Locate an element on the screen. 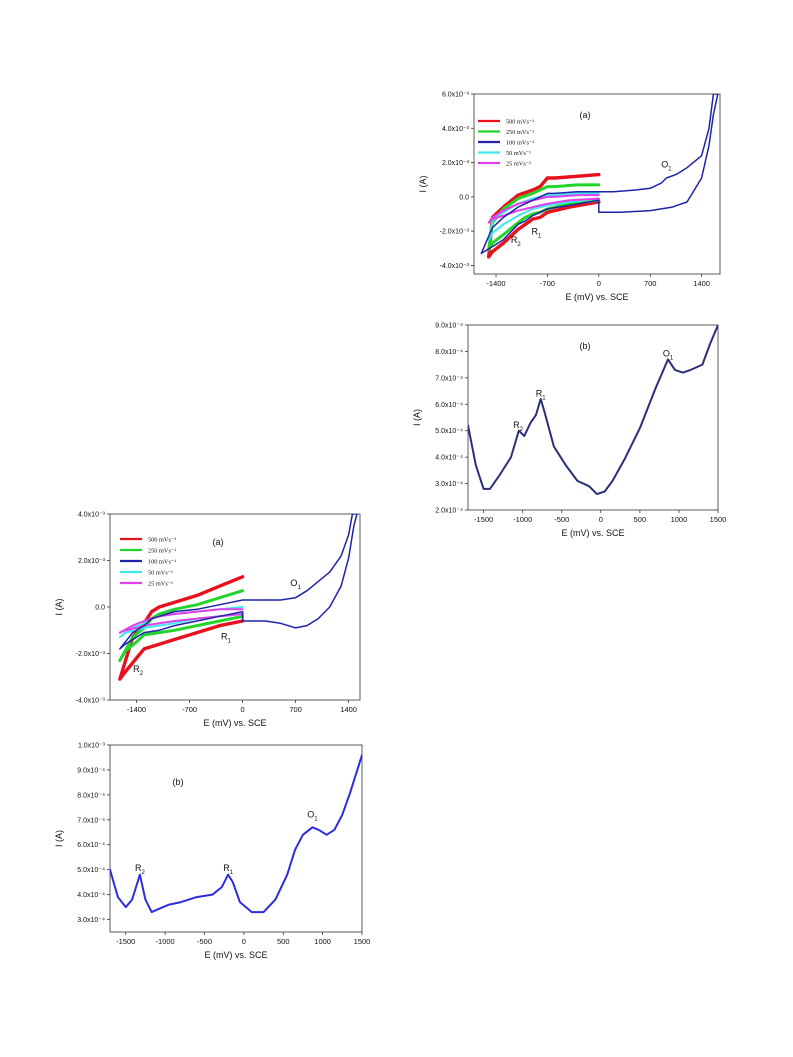 The image size is (793, 1057). y-tick-label: 9.0x10⁻⁴ is located at coordinates (91, 770).